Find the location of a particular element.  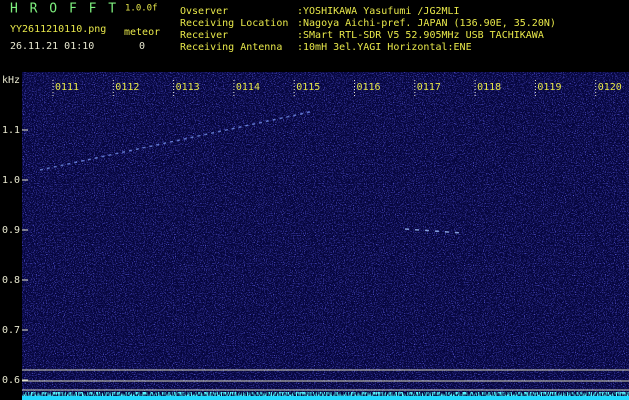

time-label: 0112 is located at coordinates (127, 87).